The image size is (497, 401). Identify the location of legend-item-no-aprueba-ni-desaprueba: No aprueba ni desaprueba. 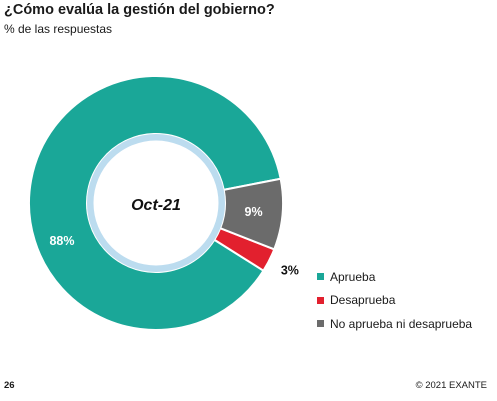
(395, 323).